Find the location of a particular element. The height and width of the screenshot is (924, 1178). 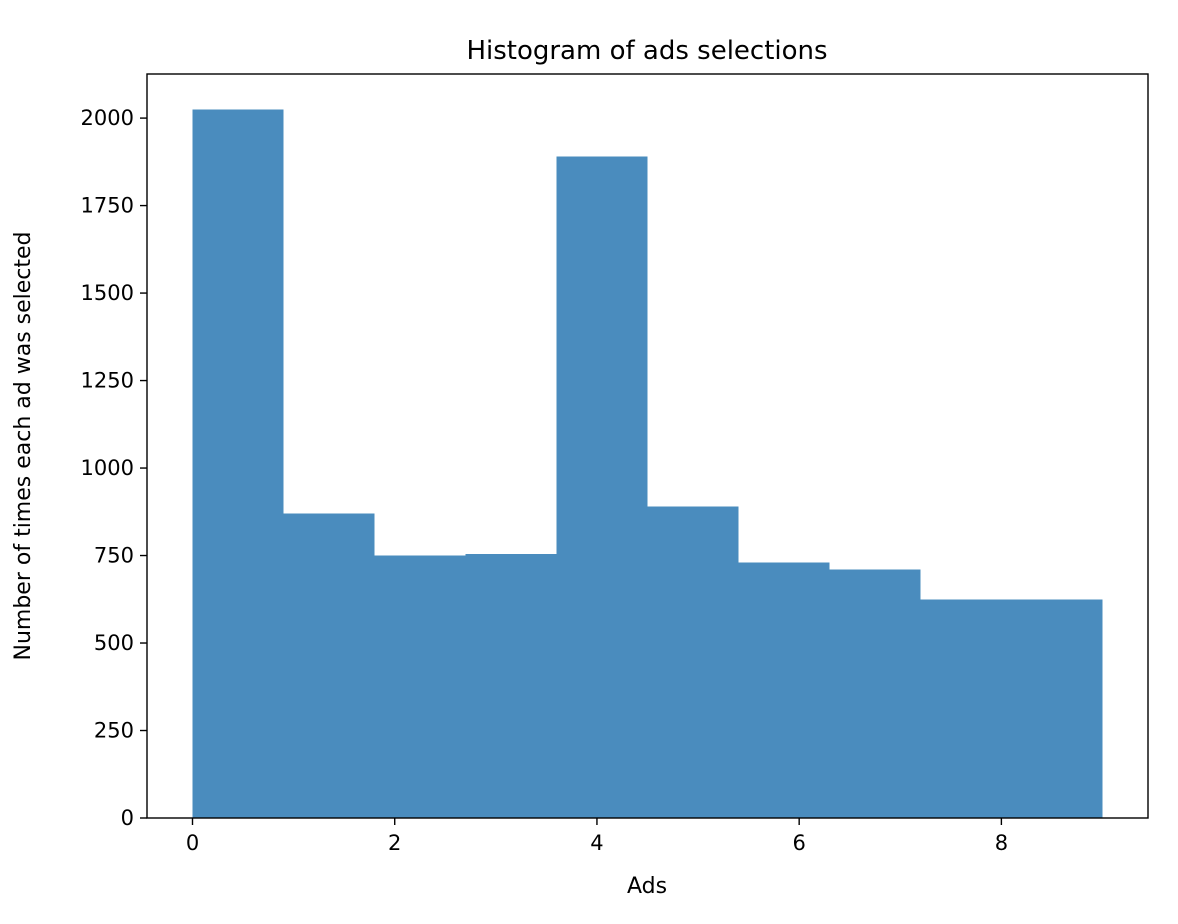

y-tick-label: 2000 is located at coordinates (107, 118).